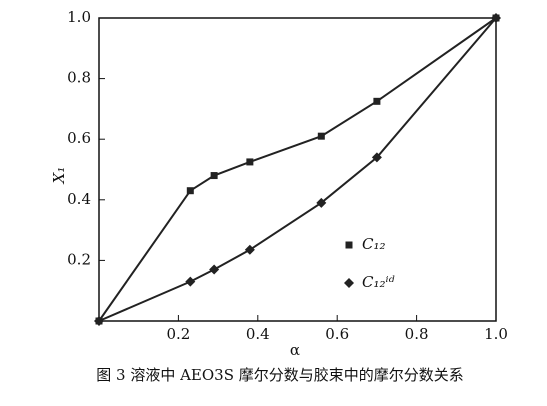 Image resolution: width=547 pixels, height=406 pixels. Describe the element at coordinates (280, 375) in the screenshot. I see `caption: 图 3 溶液中 AEO3S 摩尔分数与胶束中的摩尔分数关系` at that location.